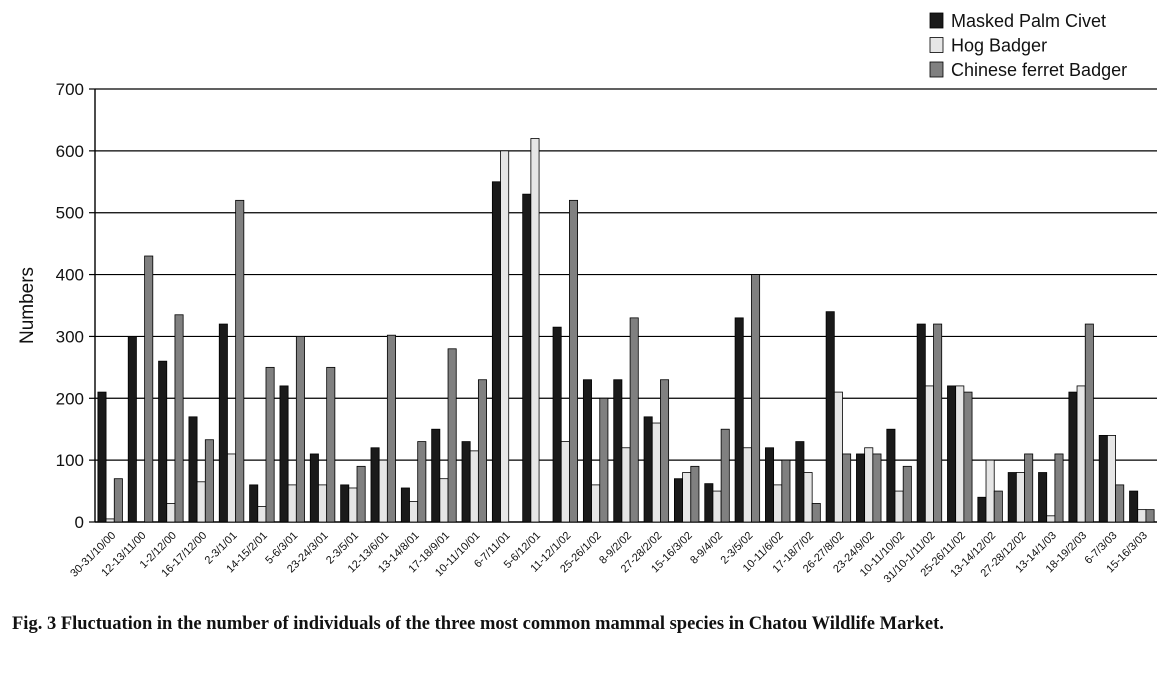  What do you see at coordinates (999, 46) in the screenshot?
I see `legend-label: Hog Badger` at bounding box center [999, 46].